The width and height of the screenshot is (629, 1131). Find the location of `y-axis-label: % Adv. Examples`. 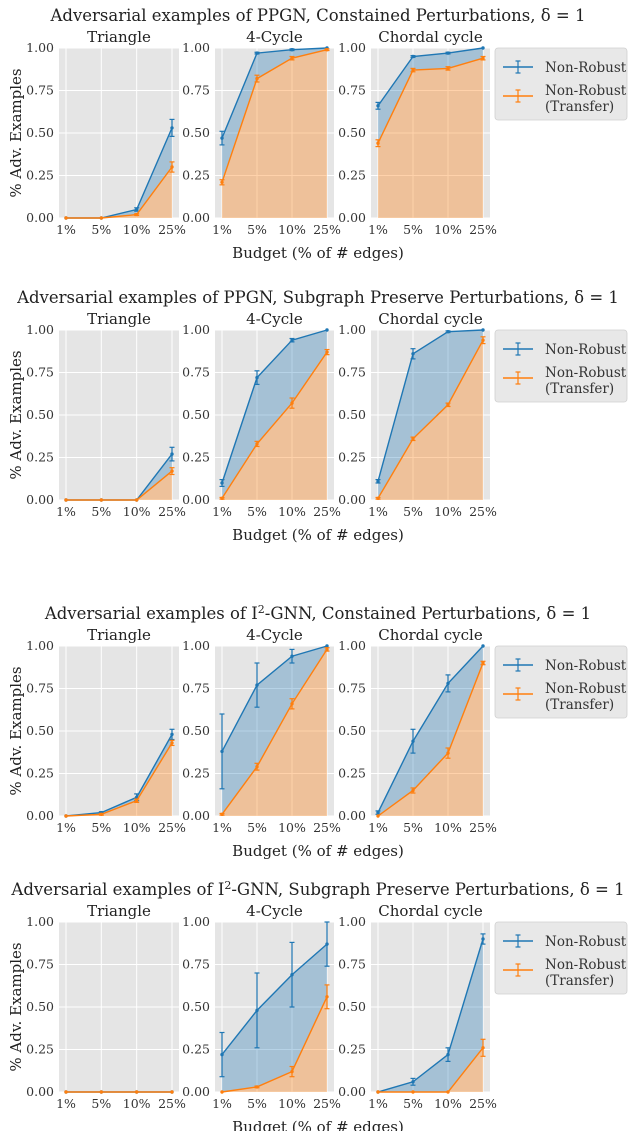

y-axis-label: % Adv. Examples is located at coordinates (16, 1006).